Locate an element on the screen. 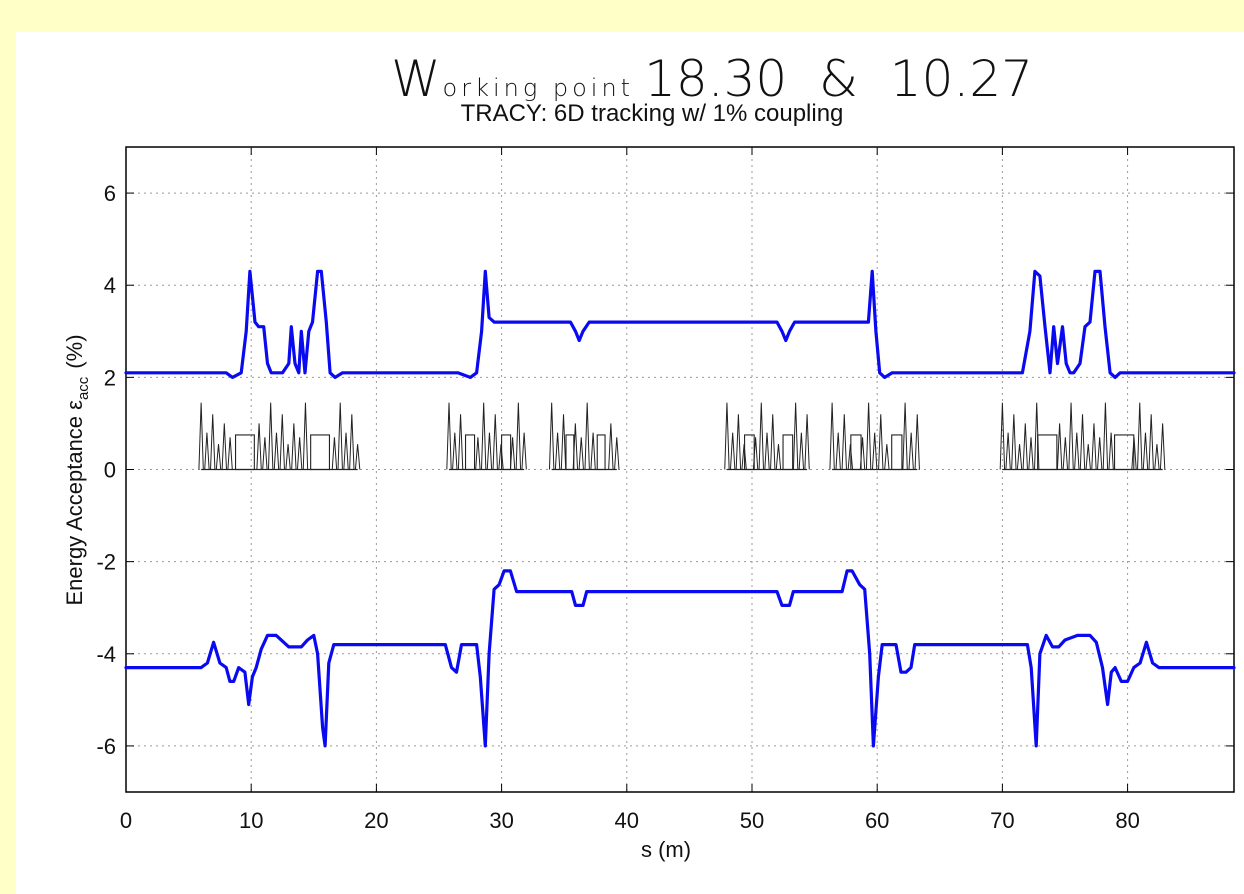 The height and width of the screenshot is (894, 1244). y-tick-labels: -6 -4 -2 0 2 4 6 is located at coordinates (106, 470).